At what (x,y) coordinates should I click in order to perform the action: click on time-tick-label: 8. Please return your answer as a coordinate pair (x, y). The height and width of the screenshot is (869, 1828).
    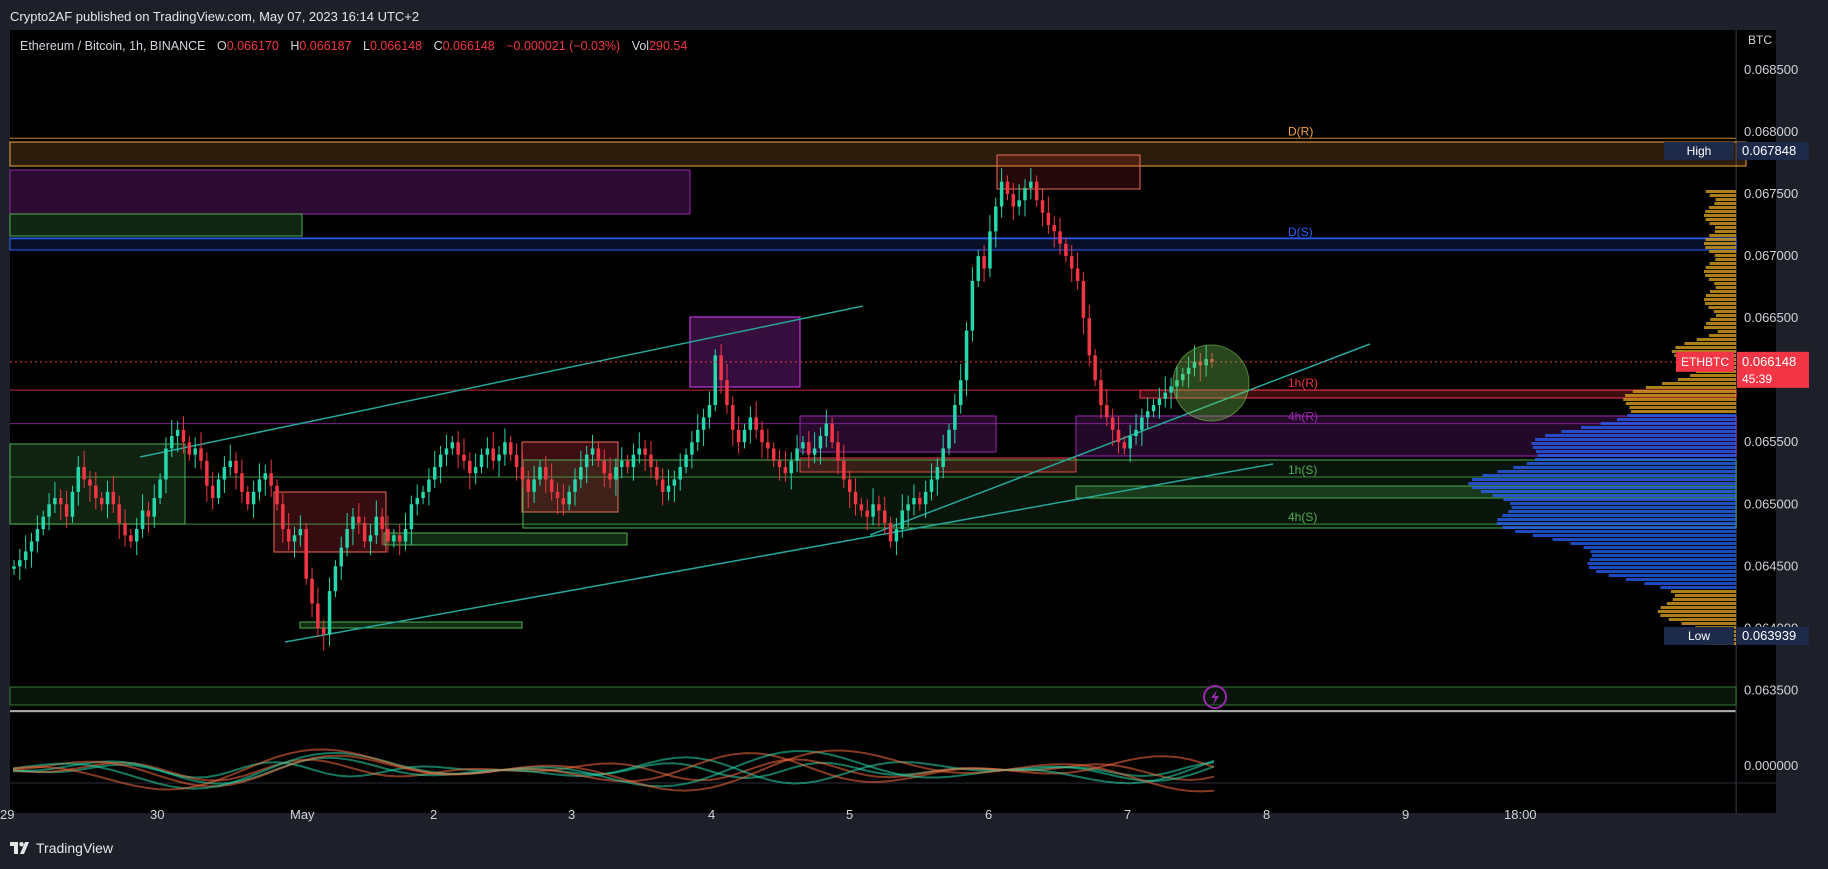
    Looking at the image, I should click on (1266, 814).